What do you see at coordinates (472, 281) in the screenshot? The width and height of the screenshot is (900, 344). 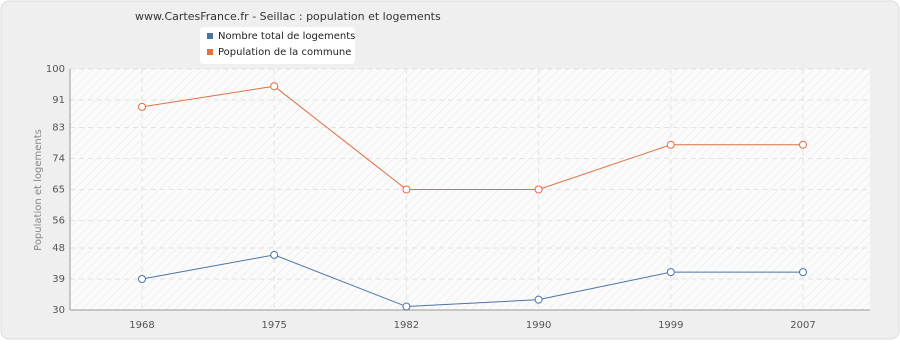 I see `series-line` at bounding box center [472, 281].